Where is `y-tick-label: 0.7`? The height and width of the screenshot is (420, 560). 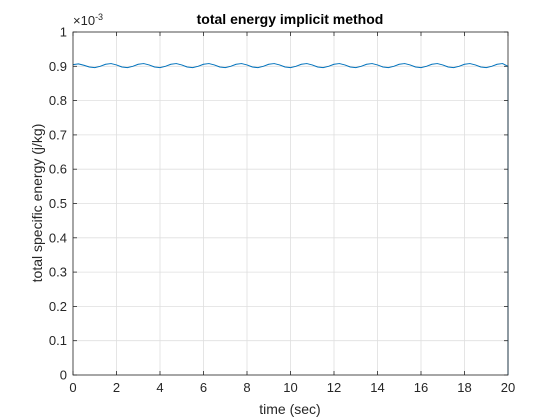 y-tick-label: 0.7 is located at coordinates (58, 134).